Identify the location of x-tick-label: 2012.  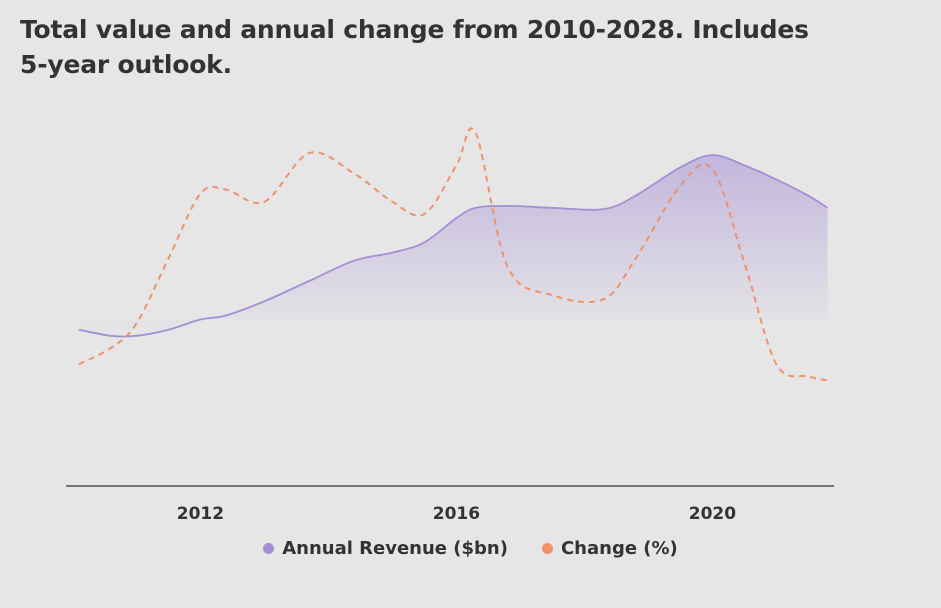
(200, 514).